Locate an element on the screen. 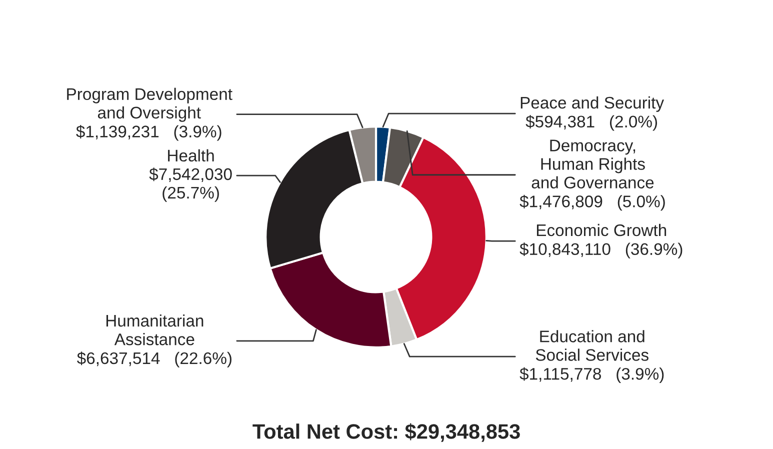 The width and height of the screenshot is (773, 449). text: Total Net Cost: $29,348,853 is located at coordinates (386, 432).